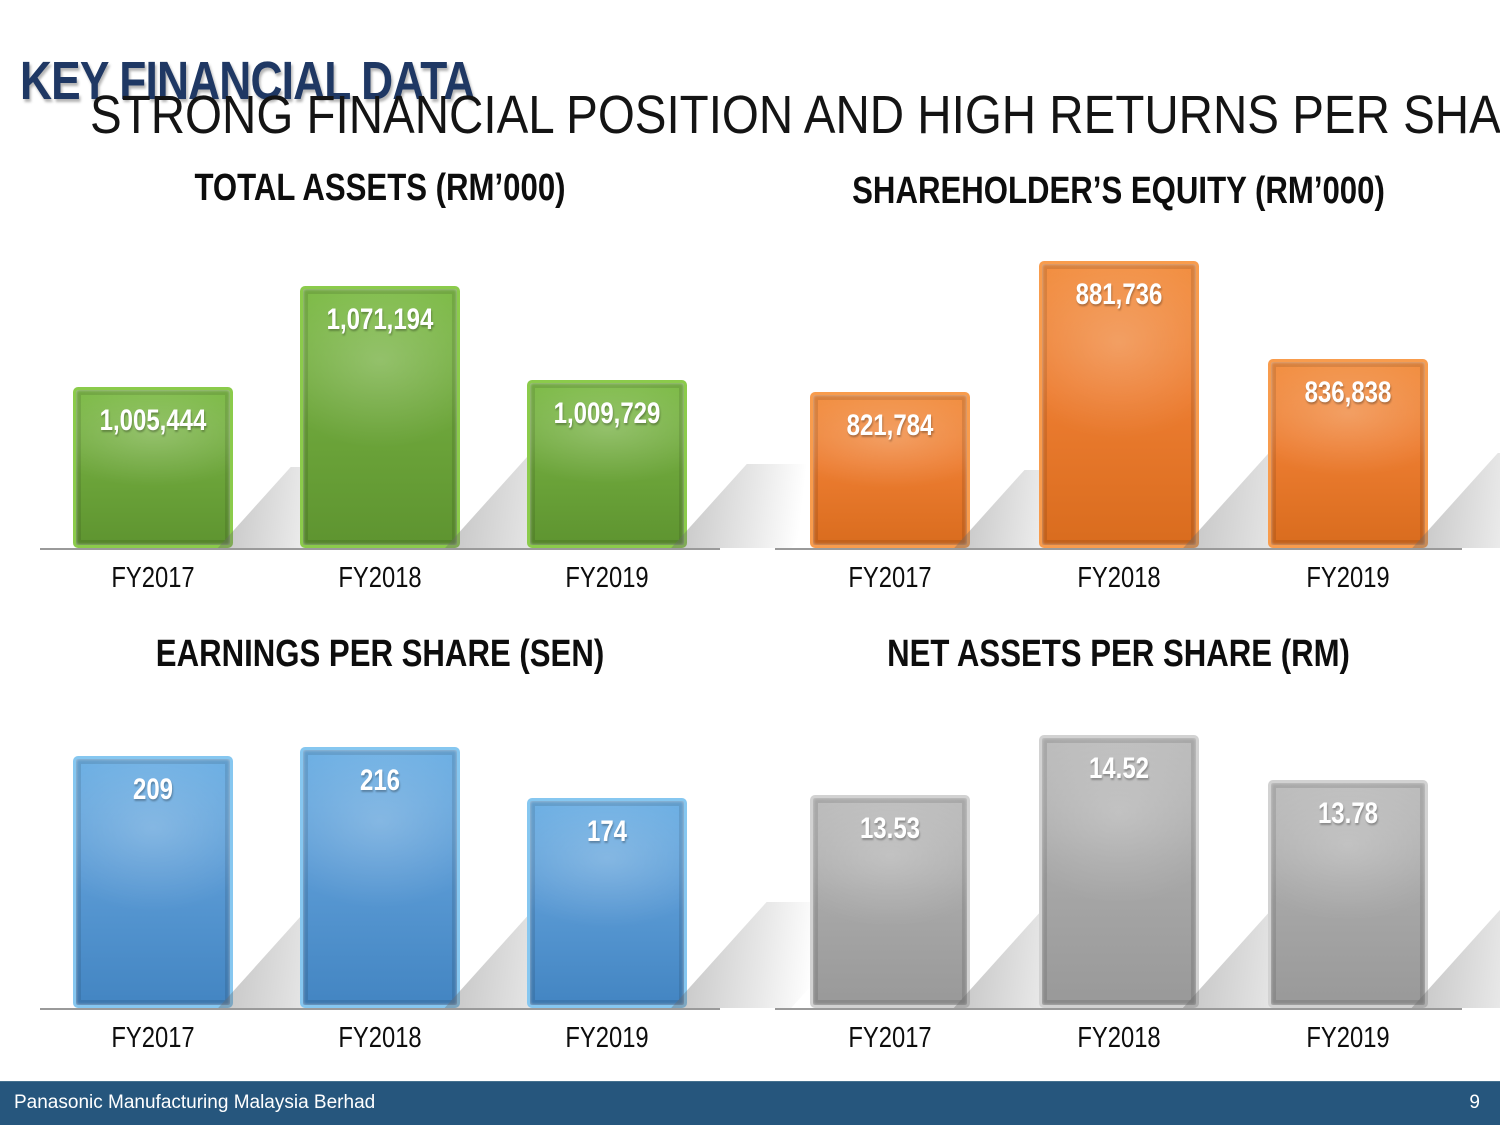  I want to click on plot-area: 821,784 881,736 836,838, so click(1118, 384).